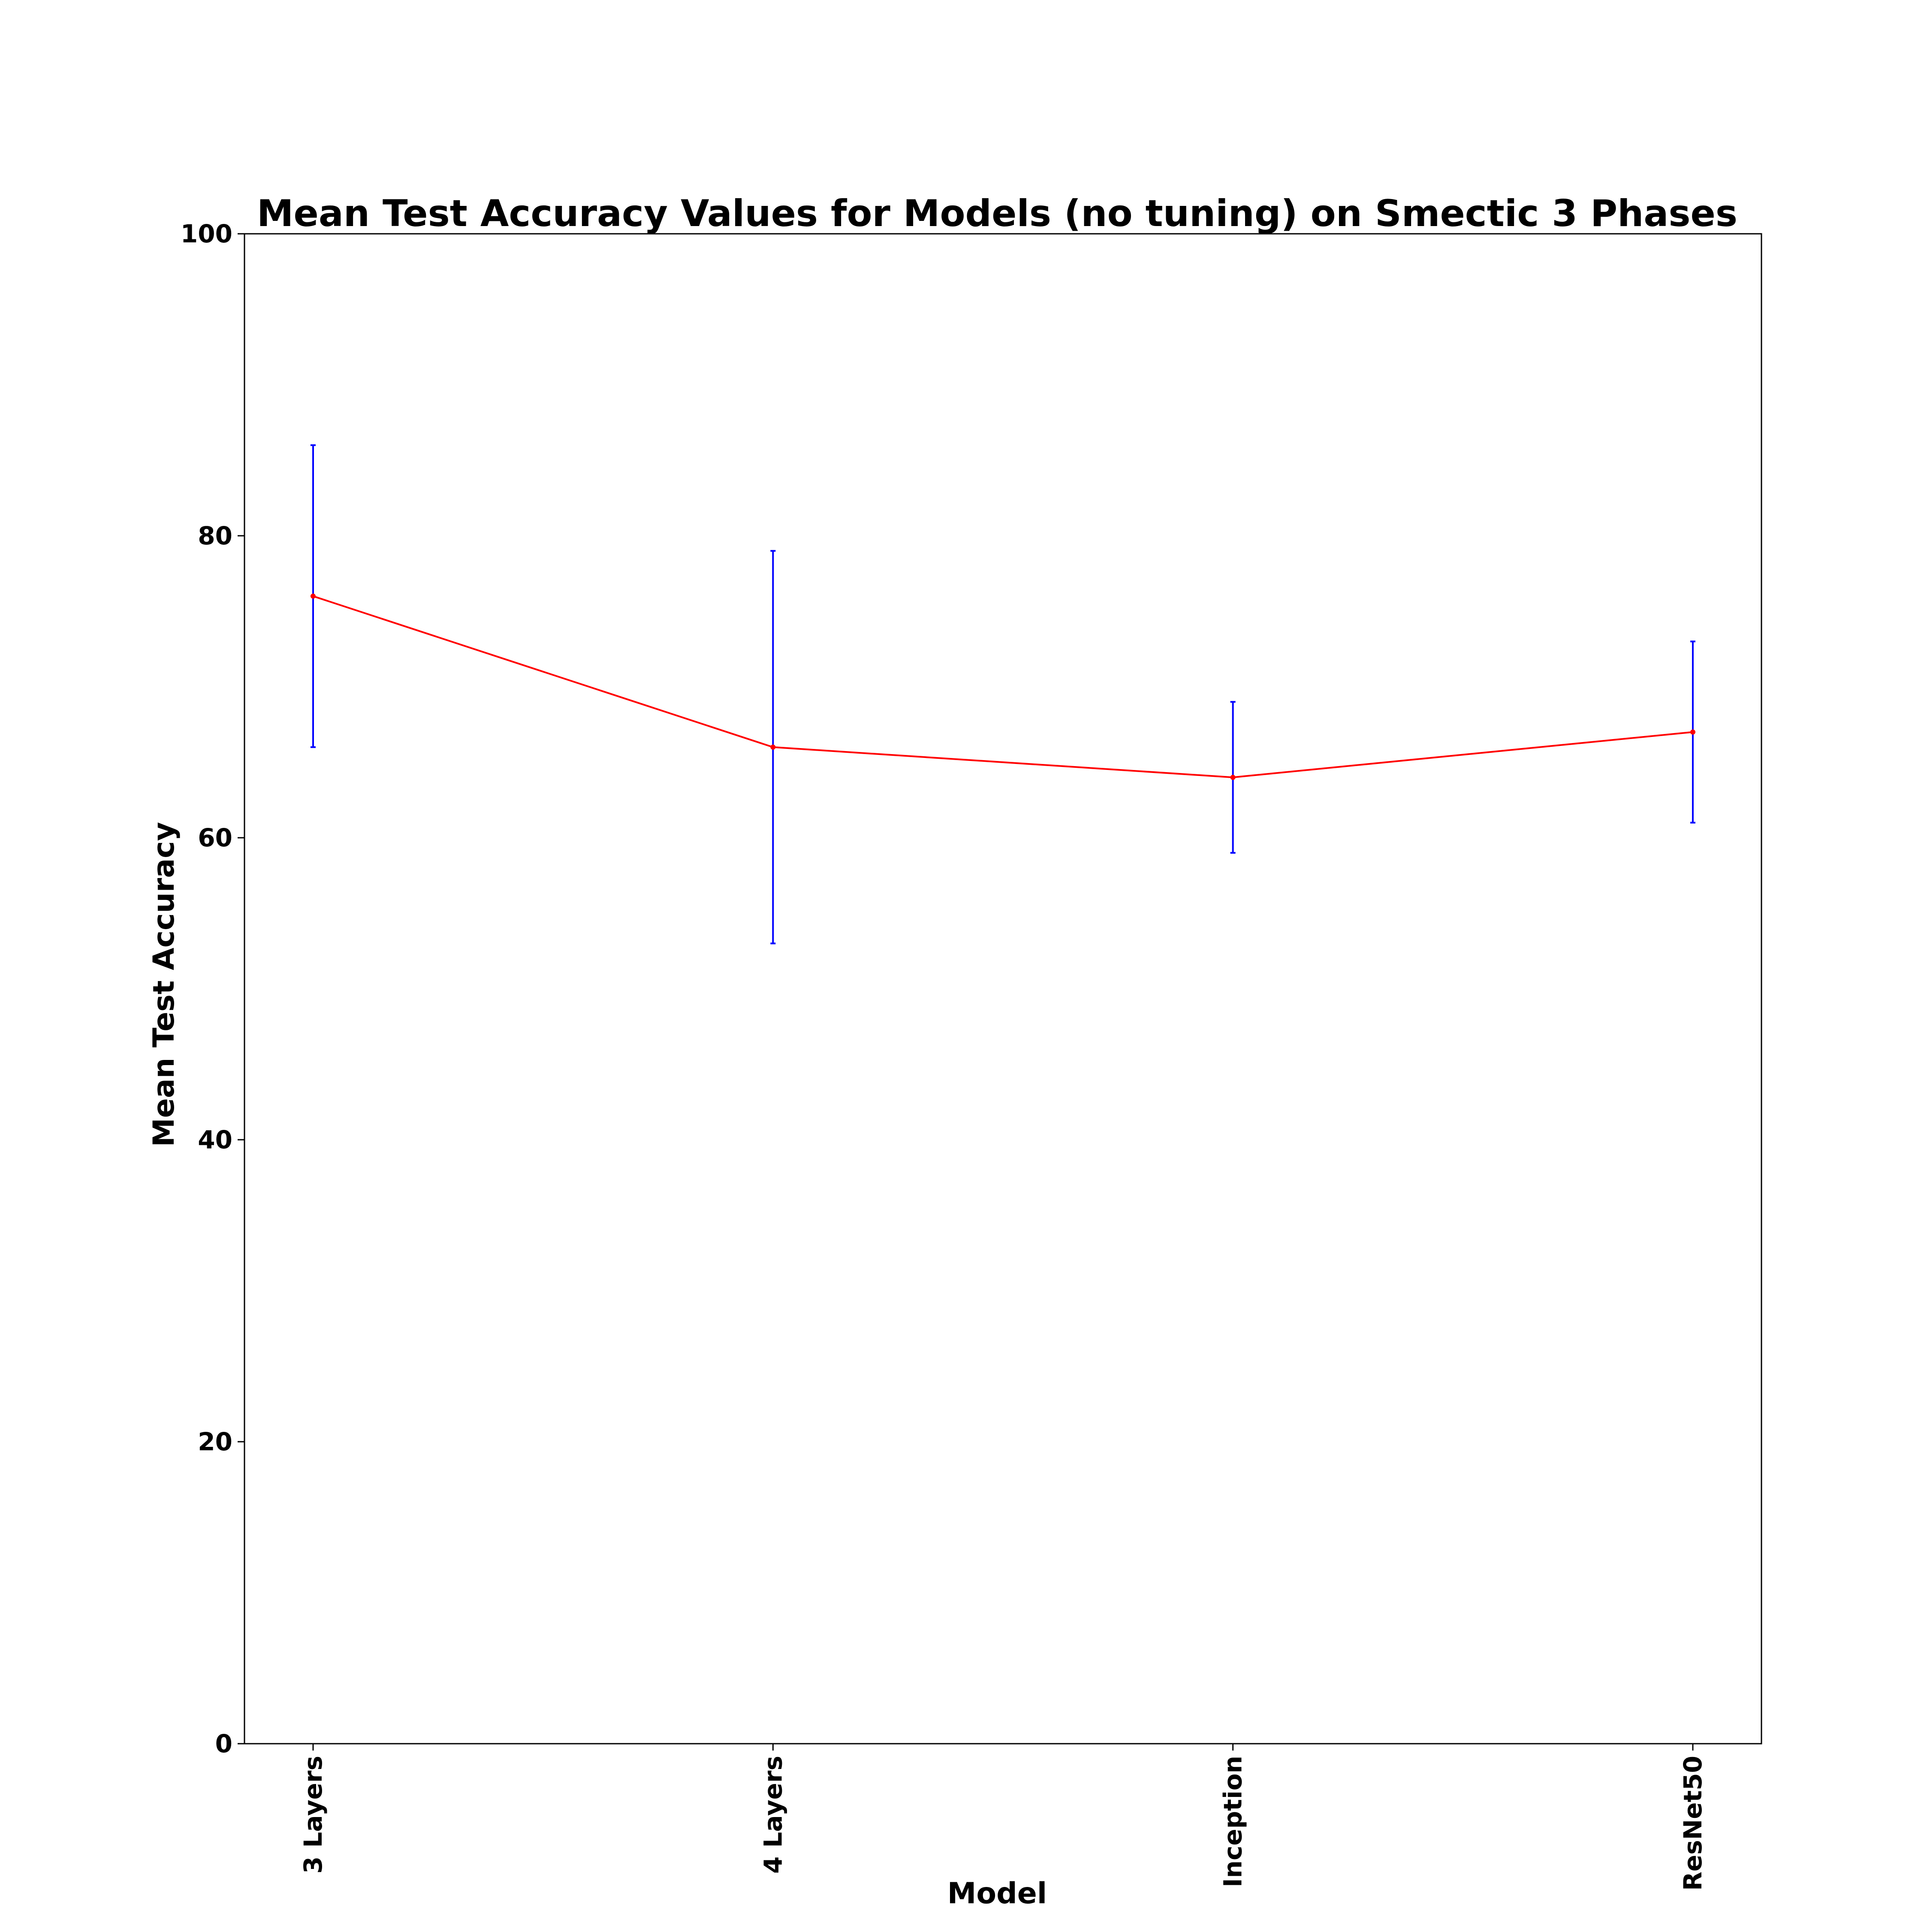  I want to click on x-tick-label: 3 Layers, so click(313, 1815).